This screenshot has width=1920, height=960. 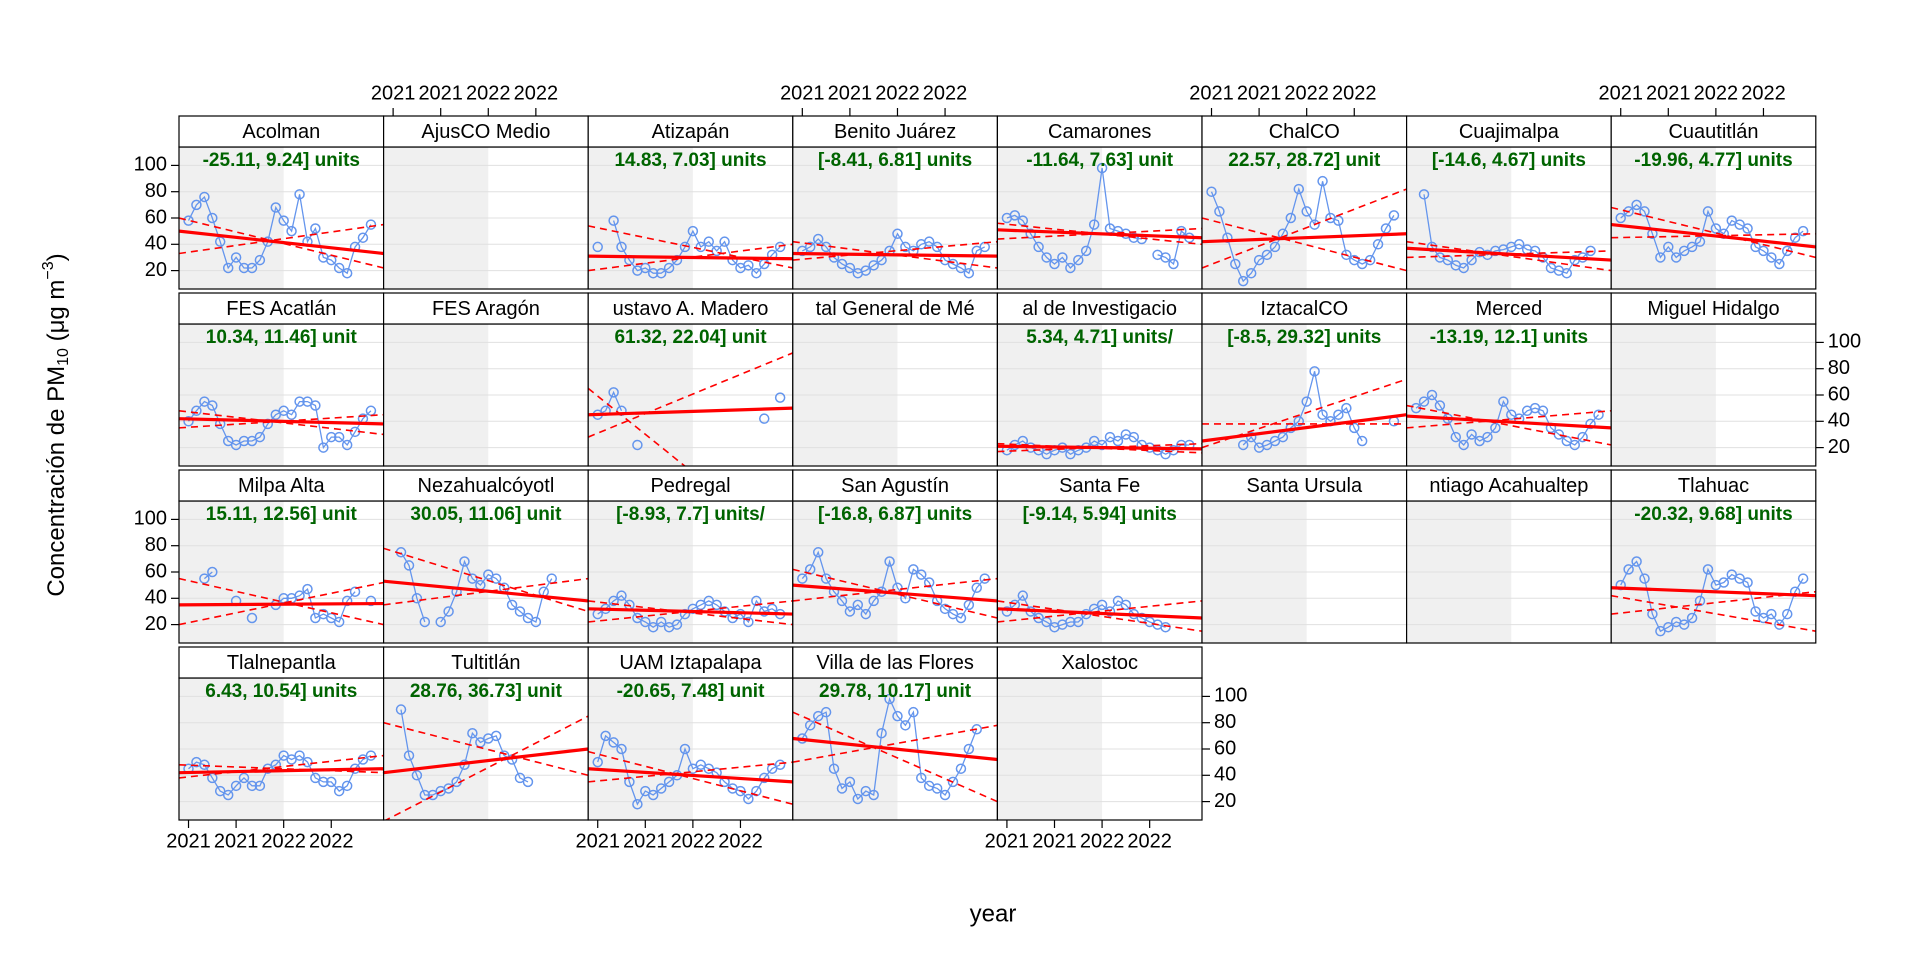 I want to click on strip: Pedregal, so click(x=690, y=485).